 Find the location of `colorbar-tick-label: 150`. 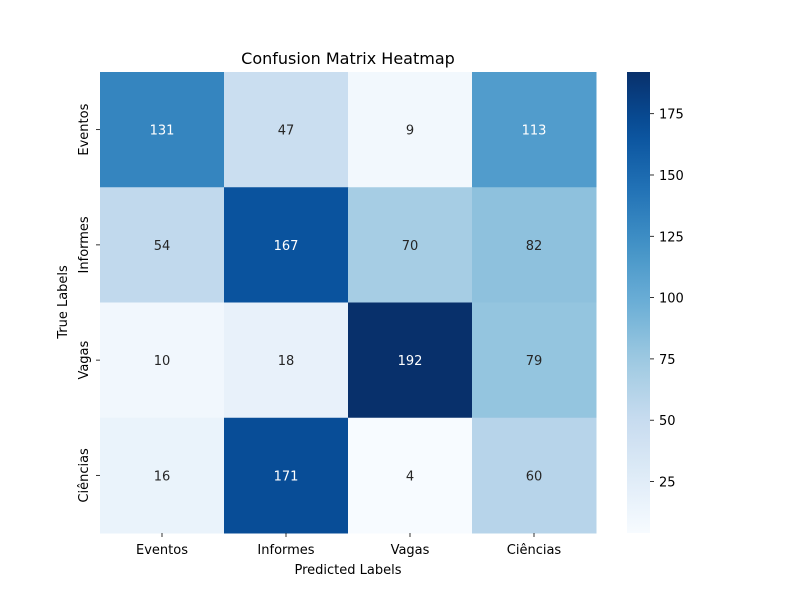

colorbar-tick-label: 150 is located at coordinates (671, 176).